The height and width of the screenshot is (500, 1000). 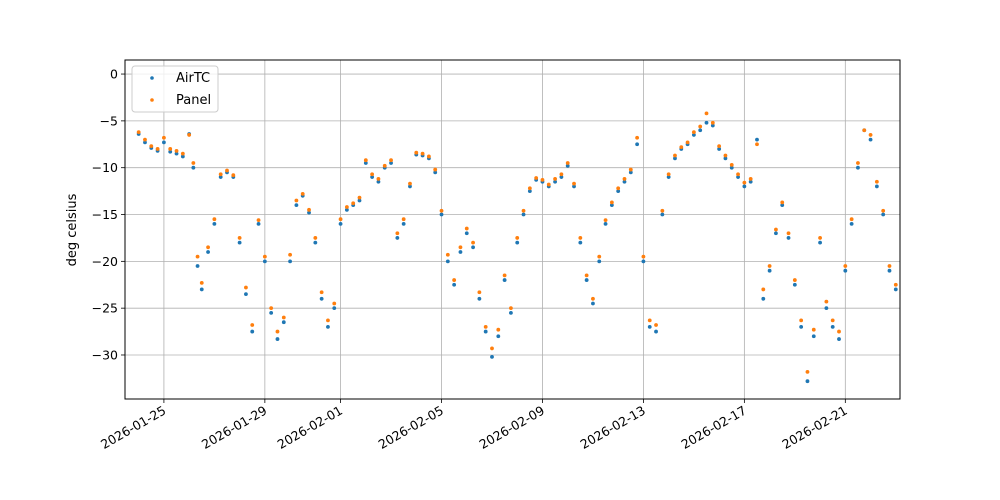 What do you see at coordinates (105, 308) in the screenshot?
I see `y-tick-label: −25` at bounding box center [105, 308].